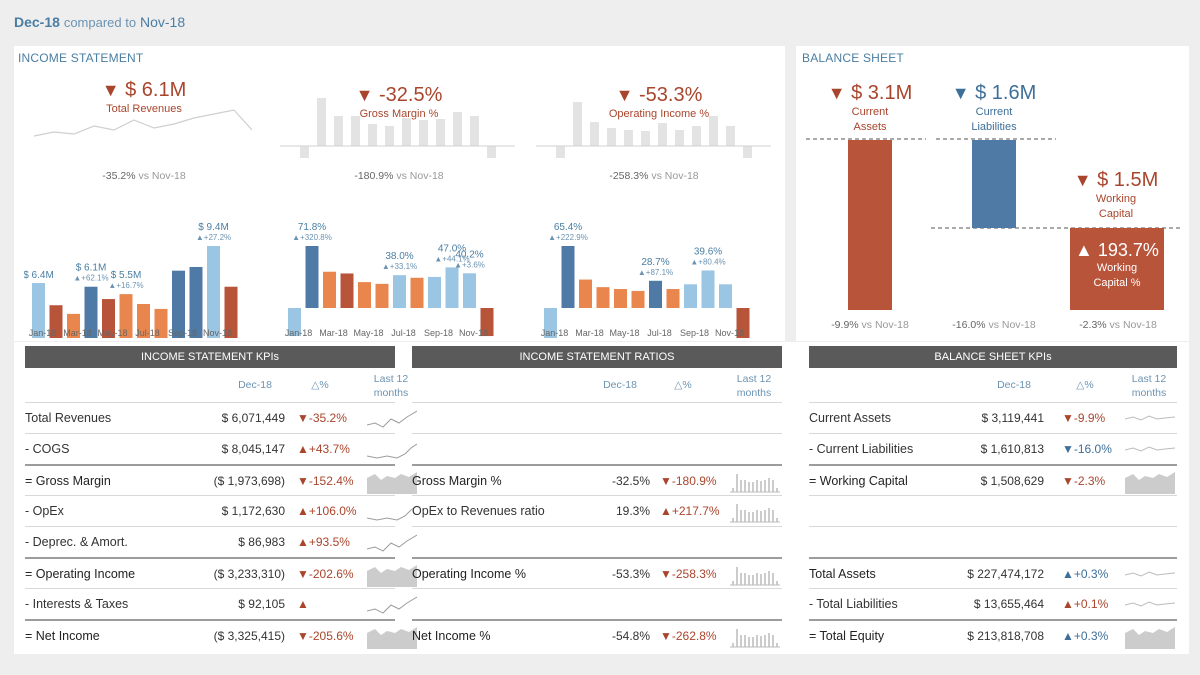  I want to click on table-row: - Current Liabilities $ 1,610,813 ▼-16.0%, so click(993, 448).